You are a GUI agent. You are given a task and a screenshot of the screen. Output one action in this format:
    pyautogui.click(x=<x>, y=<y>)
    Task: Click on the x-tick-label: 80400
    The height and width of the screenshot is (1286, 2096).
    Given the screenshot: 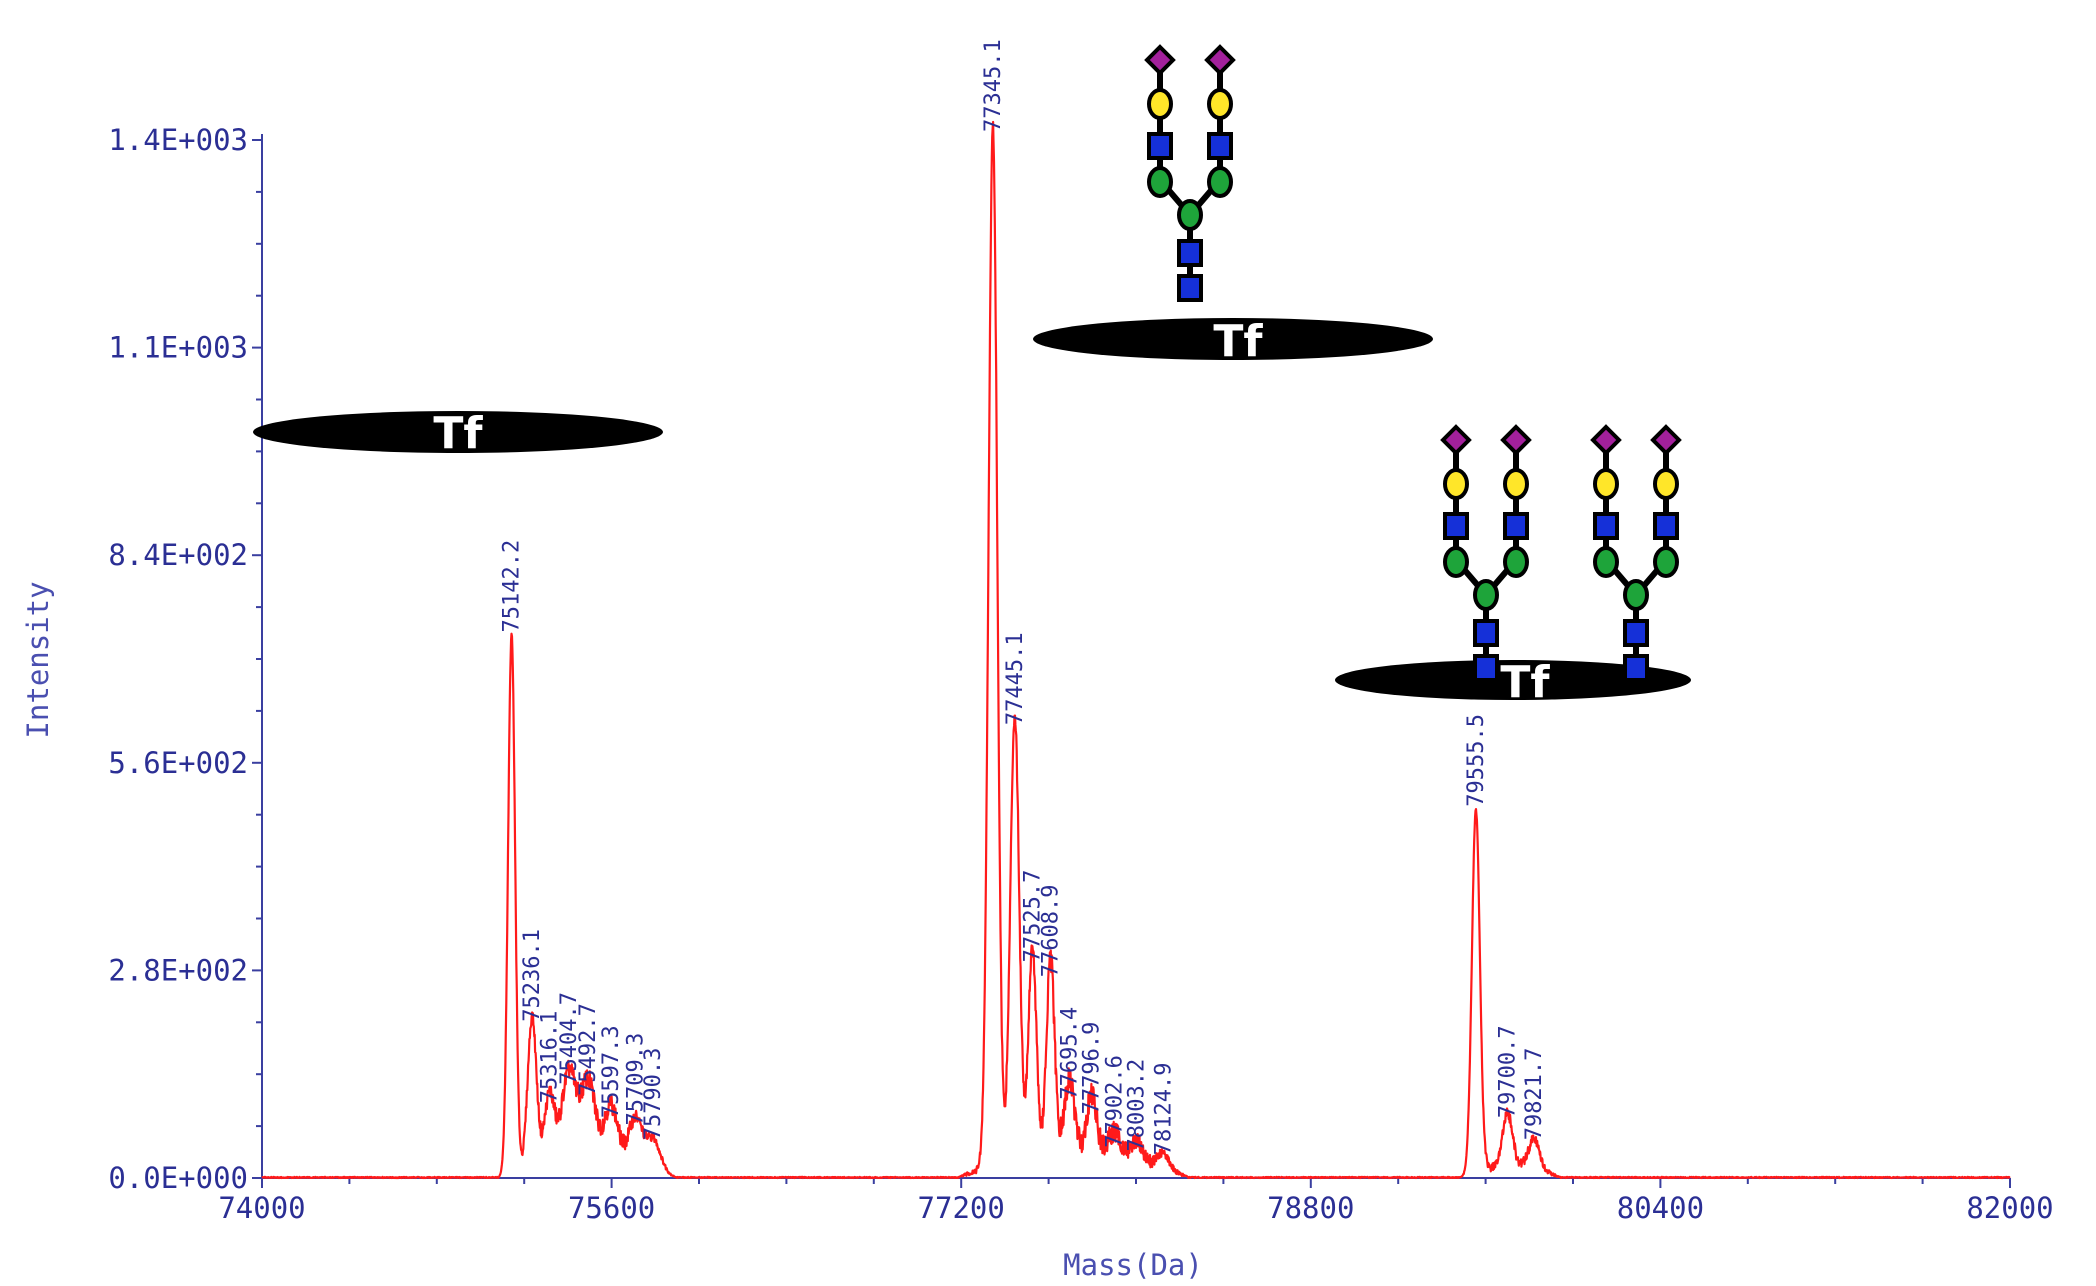 What is the action you would take?
    pyautogui.click(x=1660, y=1208)
    